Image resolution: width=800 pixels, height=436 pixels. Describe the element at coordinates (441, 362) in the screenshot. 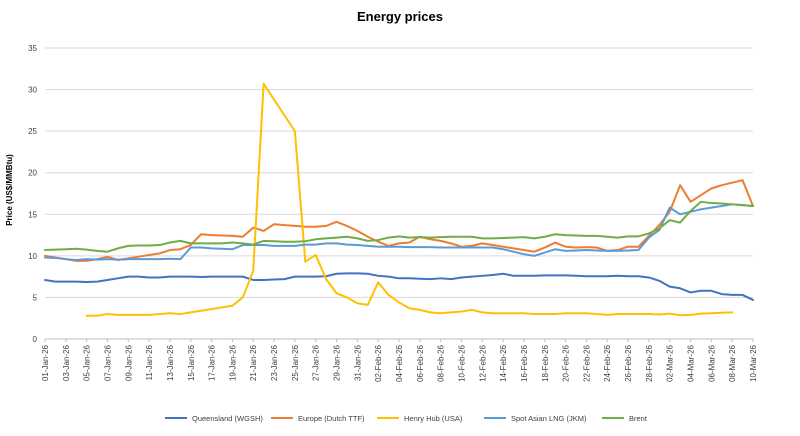

I see `x-tick-label: 08-Feb-26` at that location.